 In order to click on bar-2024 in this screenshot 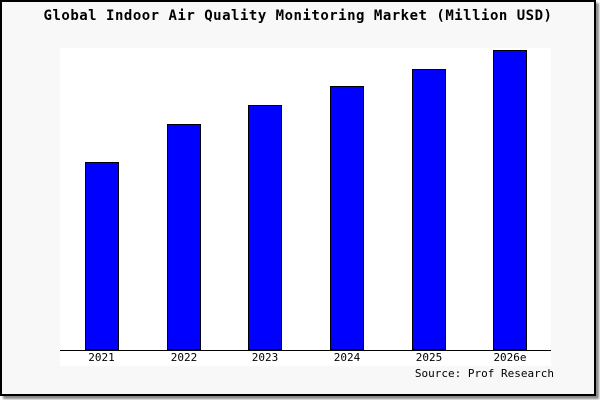, I will do `click(347, 218)`.